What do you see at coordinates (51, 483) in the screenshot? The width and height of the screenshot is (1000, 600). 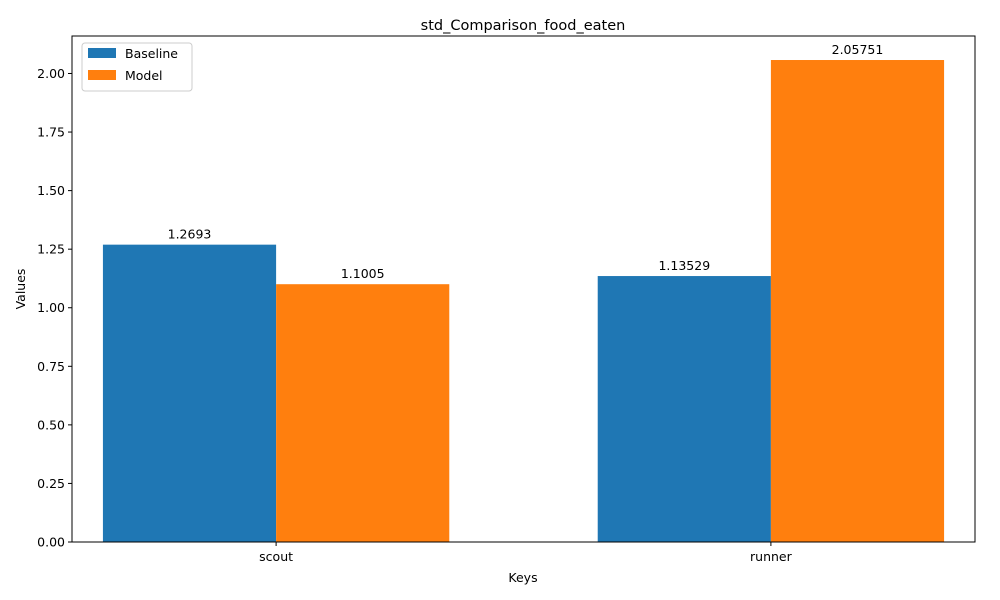 I see `y-tick-label: 0.25` at bounding box center [51, 483].